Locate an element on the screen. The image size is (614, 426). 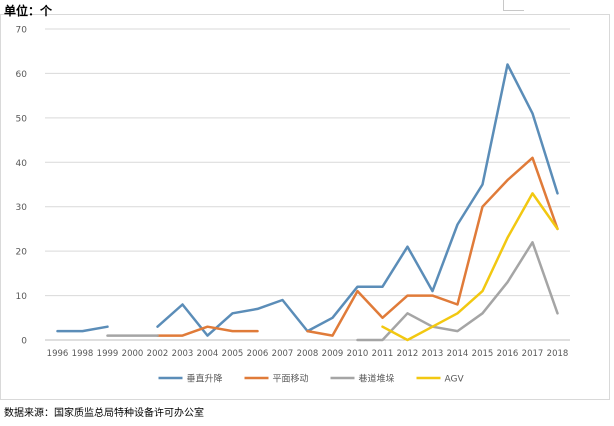
y-tick-label: 60 is located at coordinates (22, 75).